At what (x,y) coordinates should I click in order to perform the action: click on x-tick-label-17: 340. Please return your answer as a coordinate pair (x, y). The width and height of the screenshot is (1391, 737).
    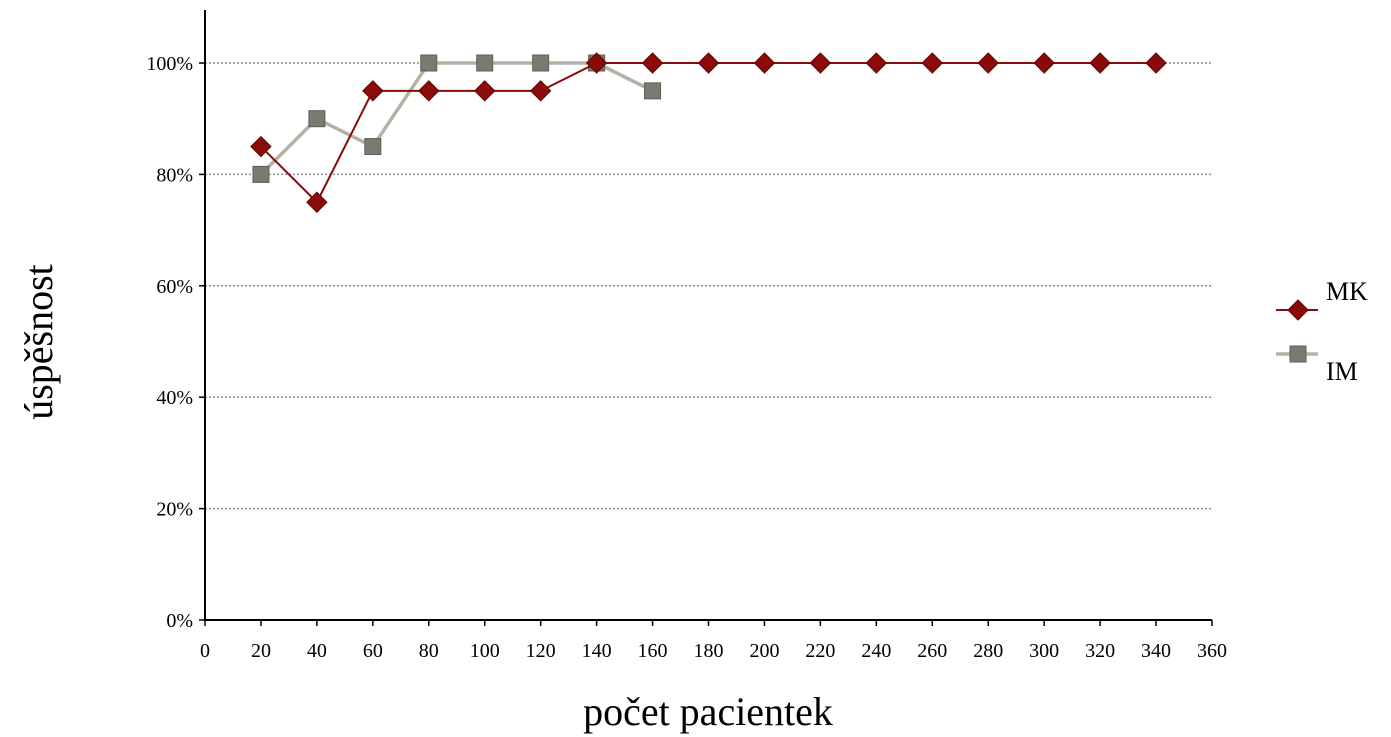
    Looking at the image, I should click on (1156, 651).